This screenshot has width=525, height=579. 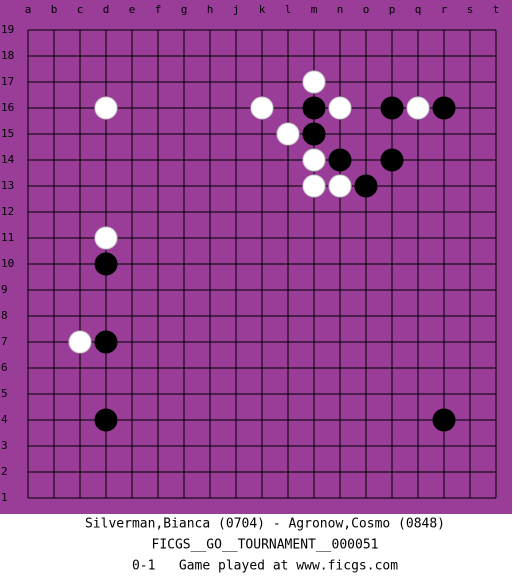 What do you see at coordinates (4, 289) in the screenshot?
I see `row-label: 9` at bounding box center [4, 289].